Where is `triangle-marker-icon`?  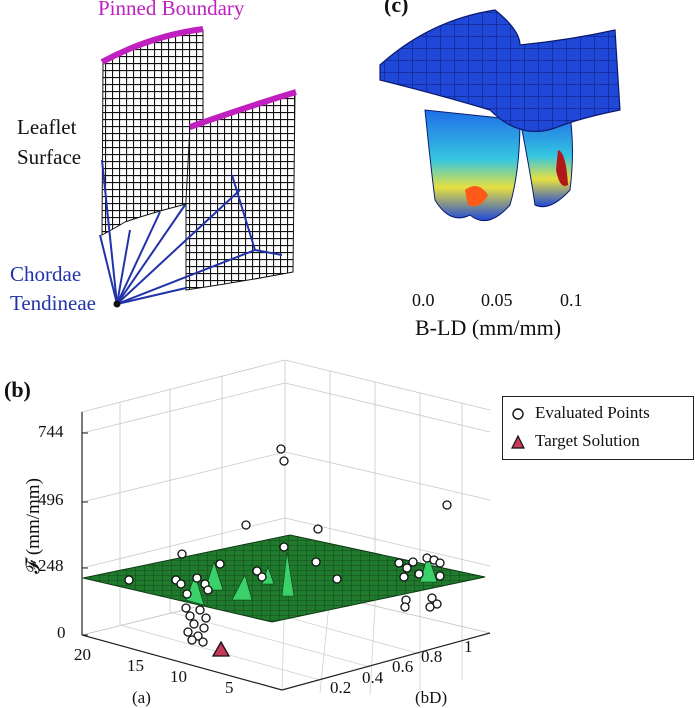 triangle-marker-icon is located at coordinates (518, 442).